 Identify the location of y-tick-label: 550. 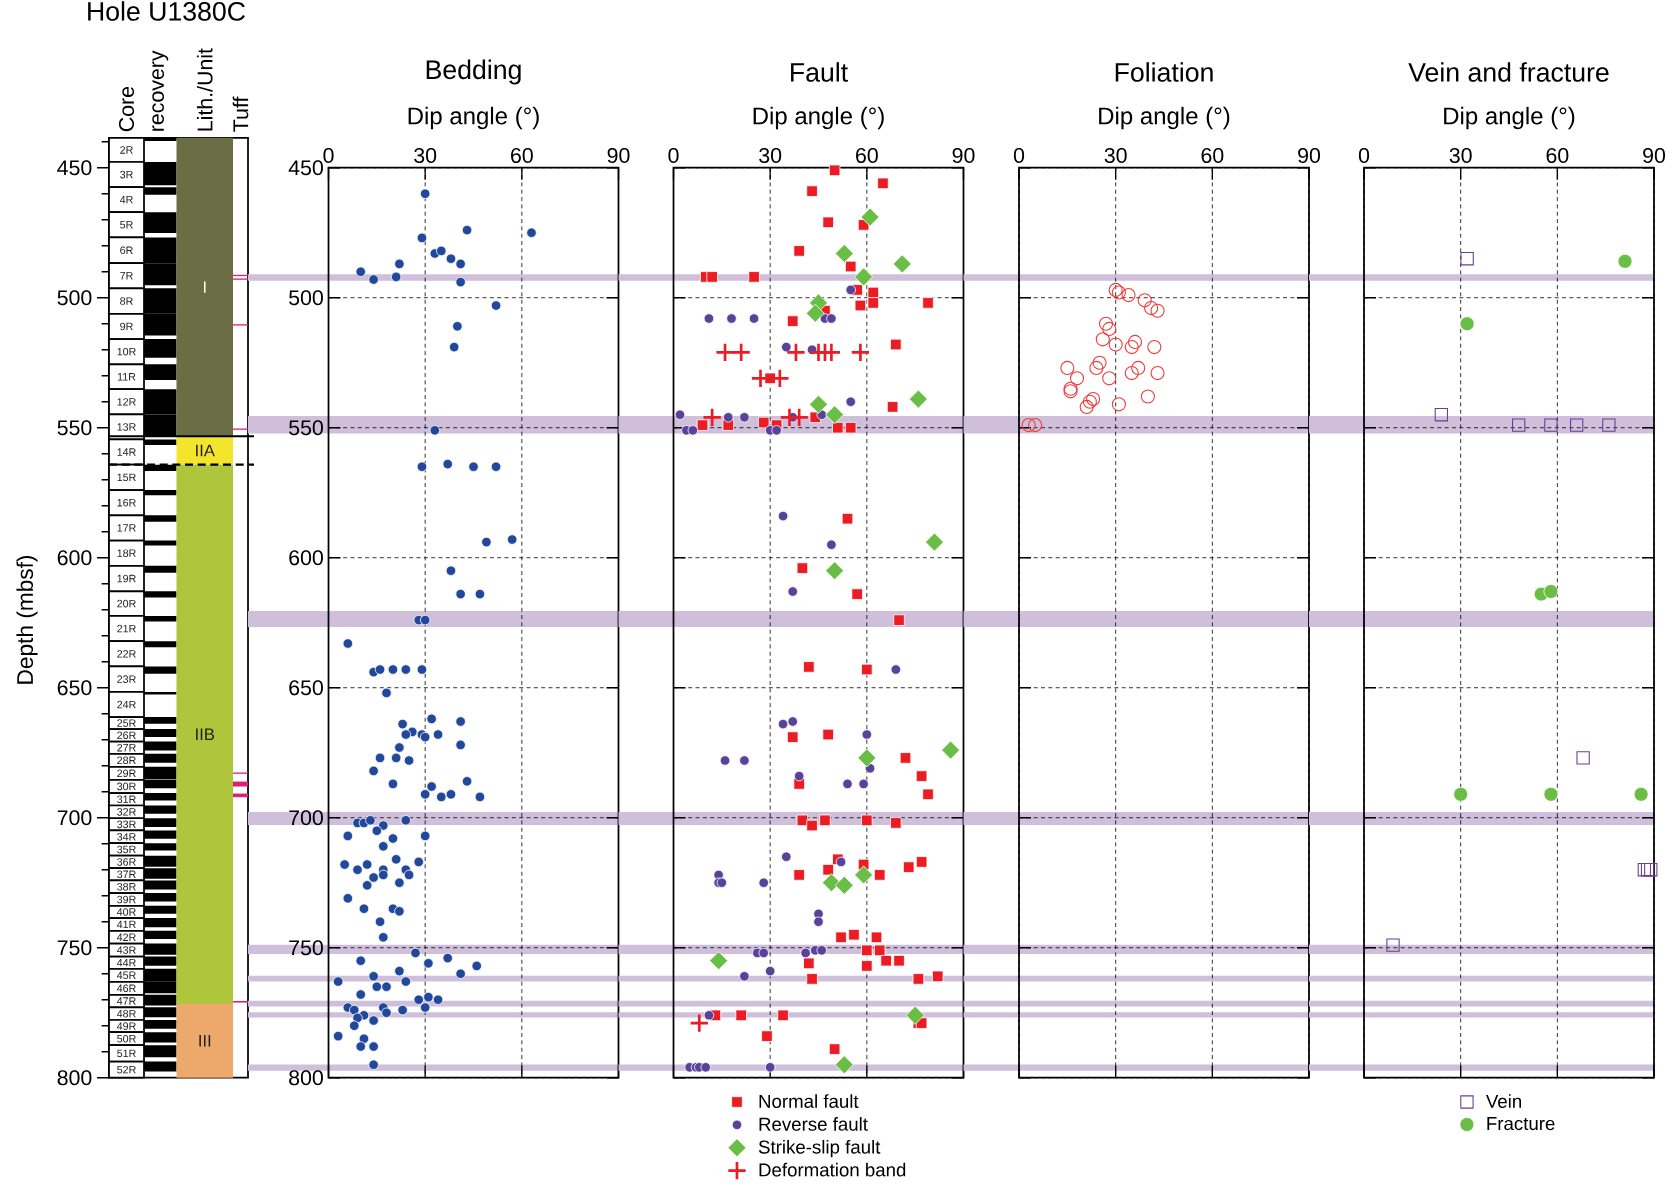
(74, 428).